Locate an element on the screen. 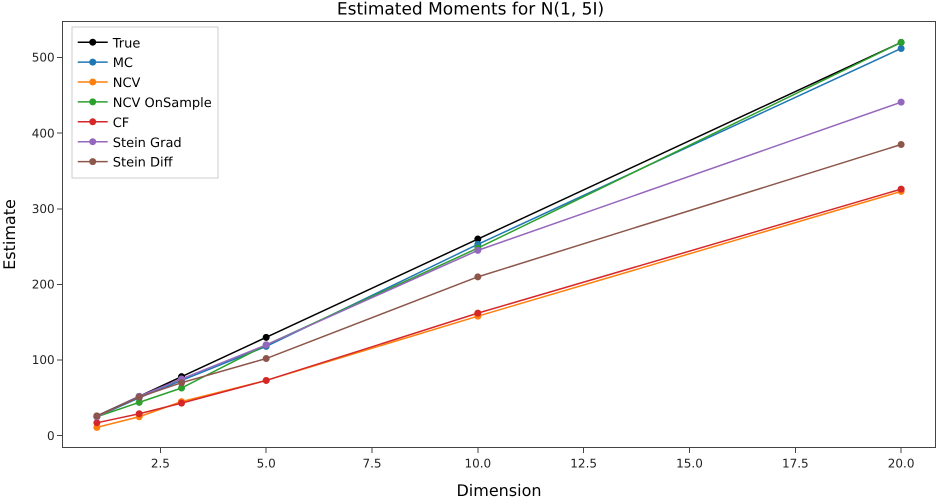 The width and height of the screenshot is (941, 502). y-tick-label: 500 is located at coordinates (43, 57).